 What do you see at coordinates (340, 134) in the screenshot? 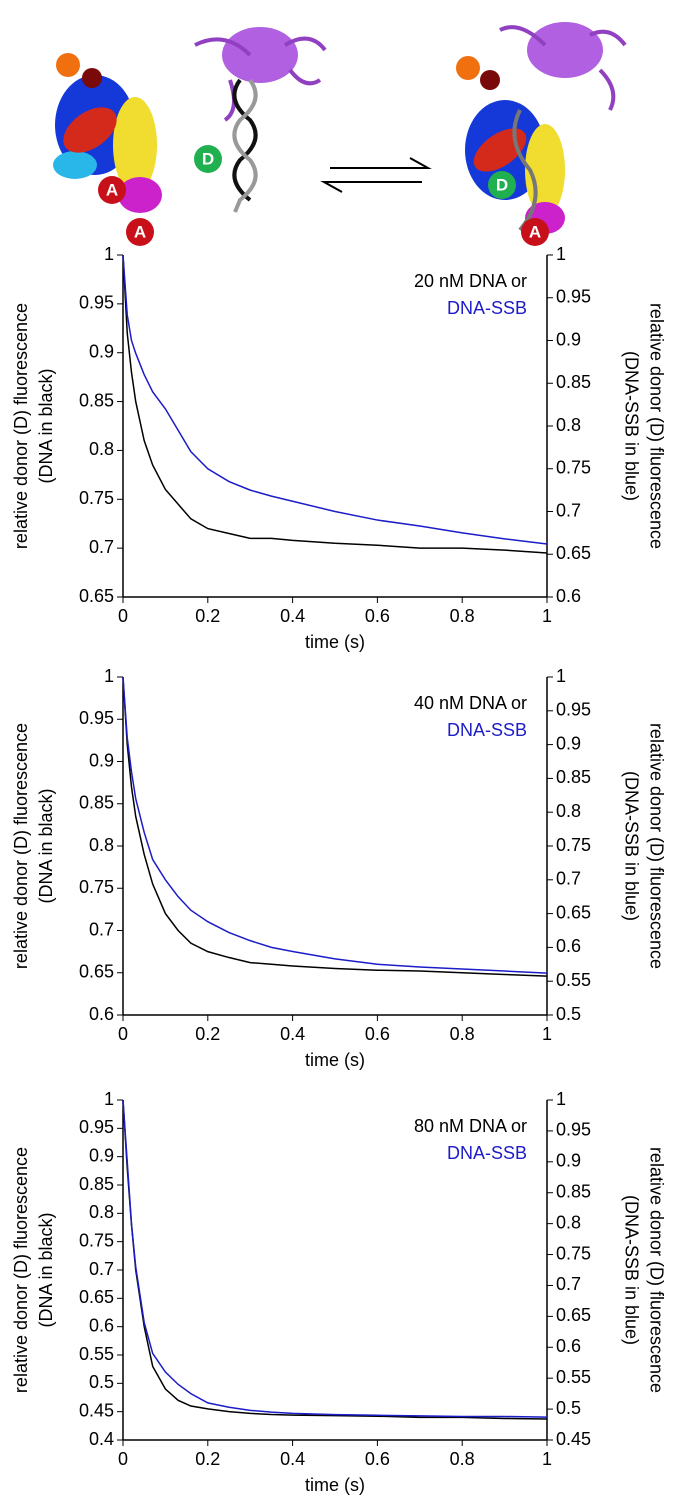
I see `illustration: A A D D A` at bounding box center [340, 134].